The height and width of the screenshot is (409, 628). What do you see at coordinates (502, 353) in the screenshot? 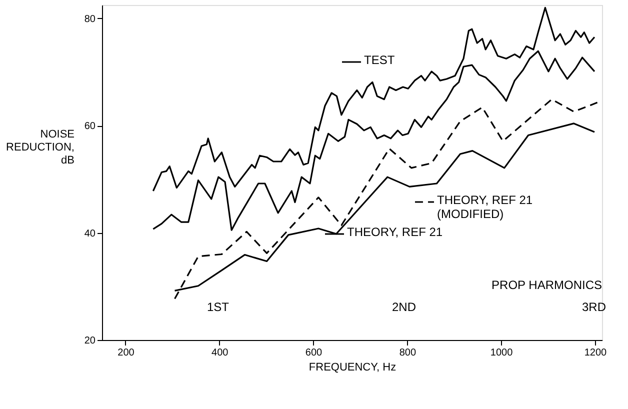
I see `x-tick-label: 1000` at bounding box center [502, 353].